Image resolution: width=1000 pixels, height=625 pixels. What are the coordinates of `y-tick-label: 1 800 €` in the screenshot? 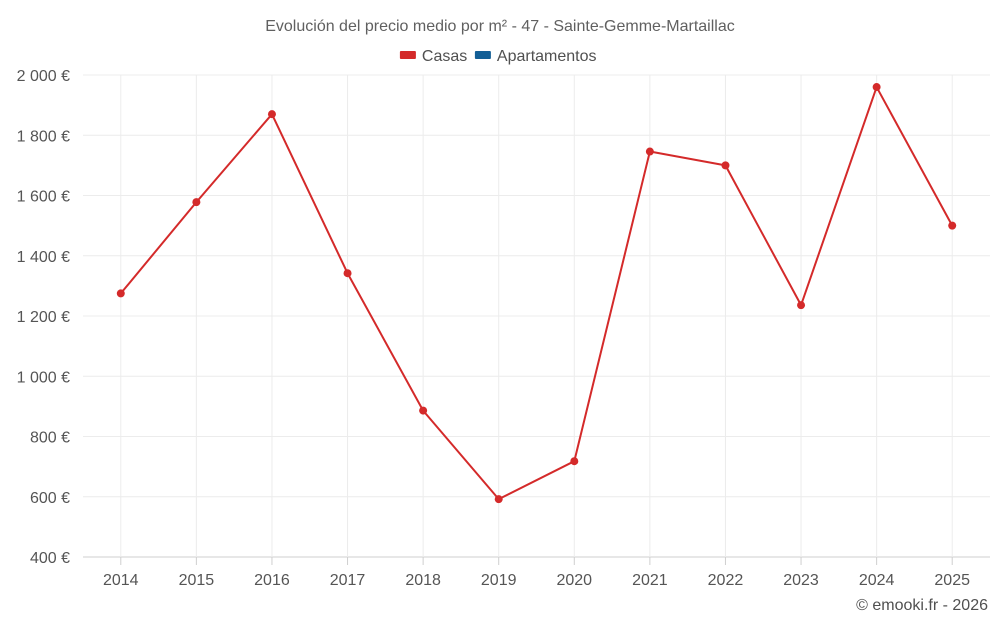 It's located at (43, 136).